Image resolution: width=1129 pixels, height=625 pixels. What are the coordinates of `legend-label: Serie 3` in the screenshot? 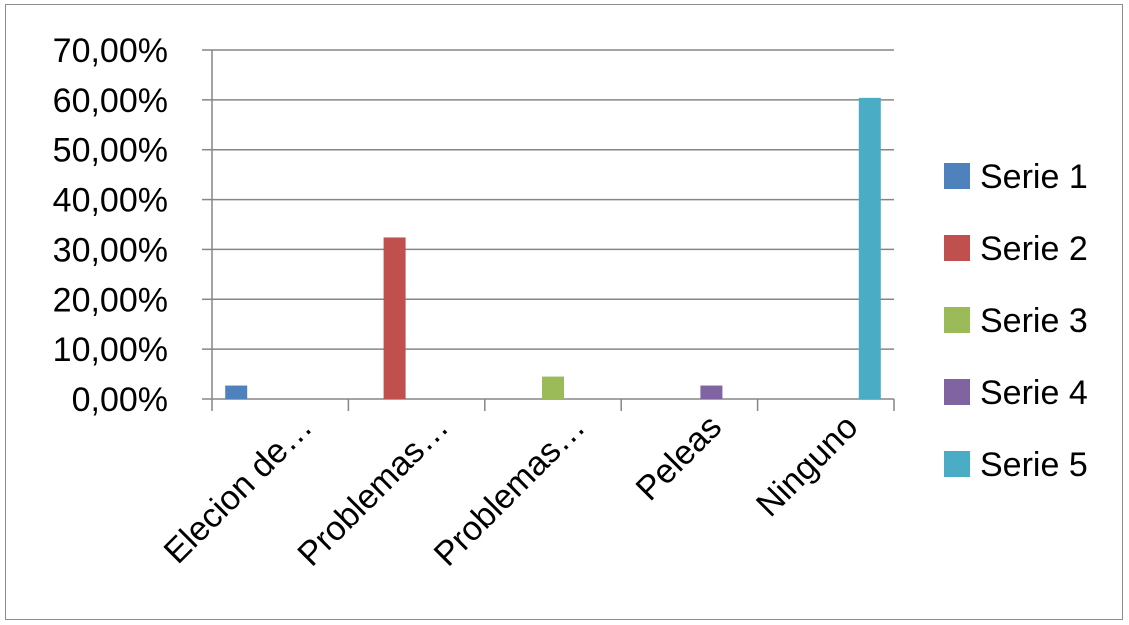 It's located at (1034, 321).